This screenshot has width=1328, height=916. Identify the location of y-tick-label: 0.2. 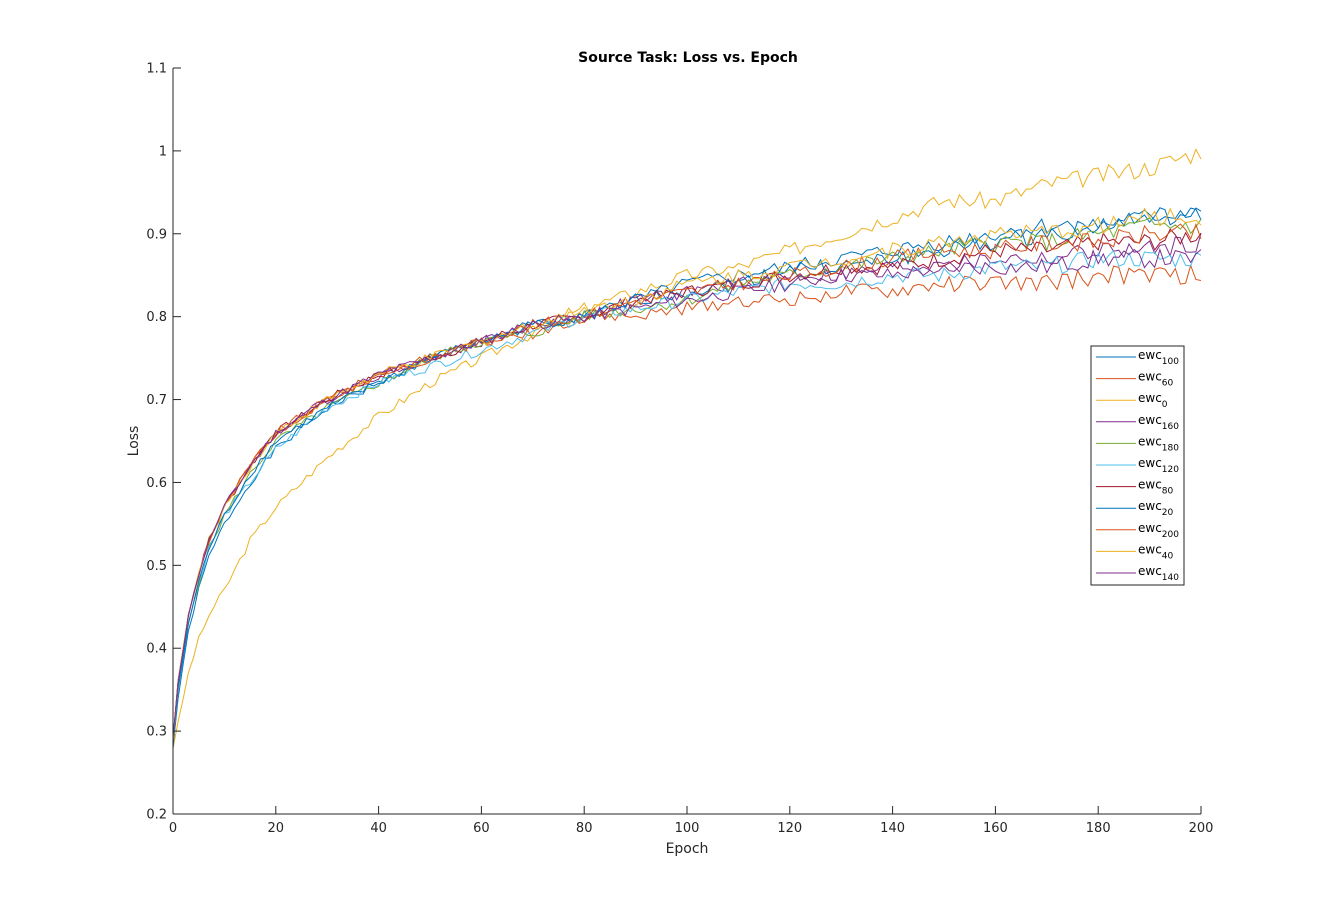
(156, 815).